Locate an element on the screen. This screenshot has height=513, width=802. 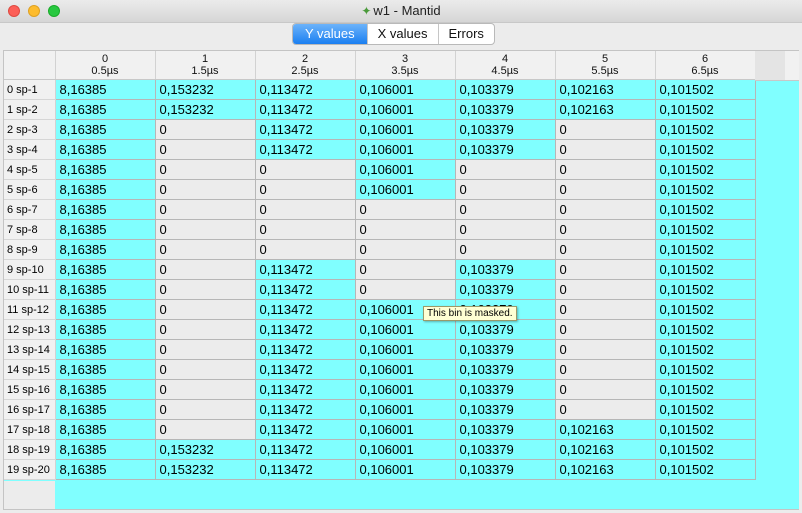
row-header: 0 sp-1 is located at coordinates (30, 89).